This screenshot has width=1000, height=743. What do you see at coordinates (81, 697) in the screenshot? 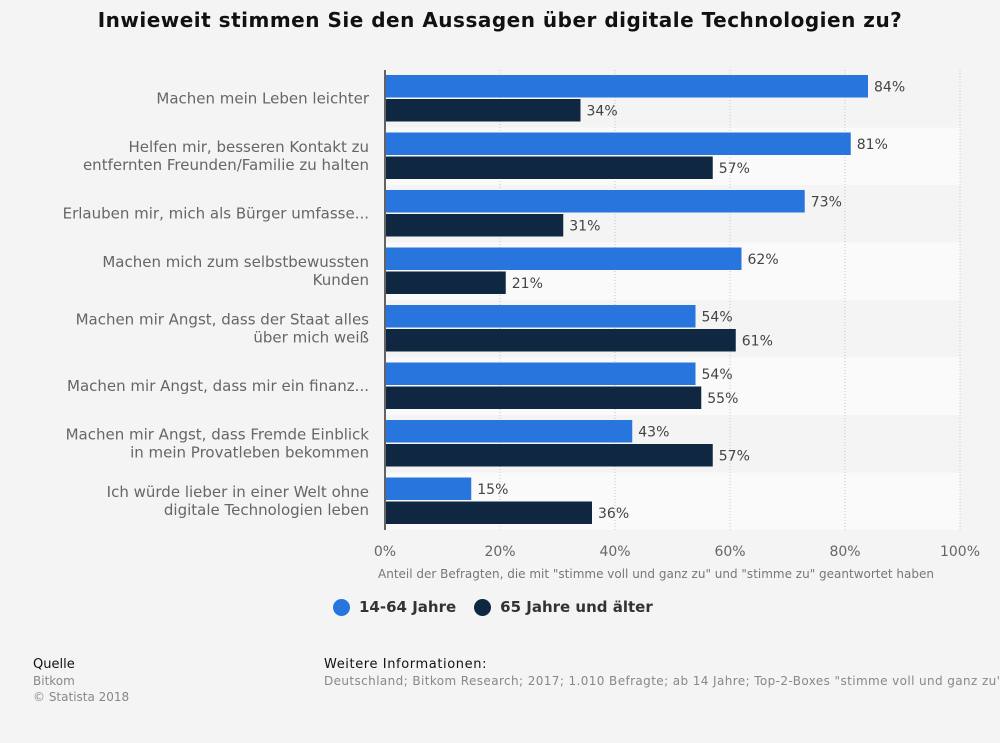
I see `copyright: © Statista 2018` at bounding box center [81, 697].